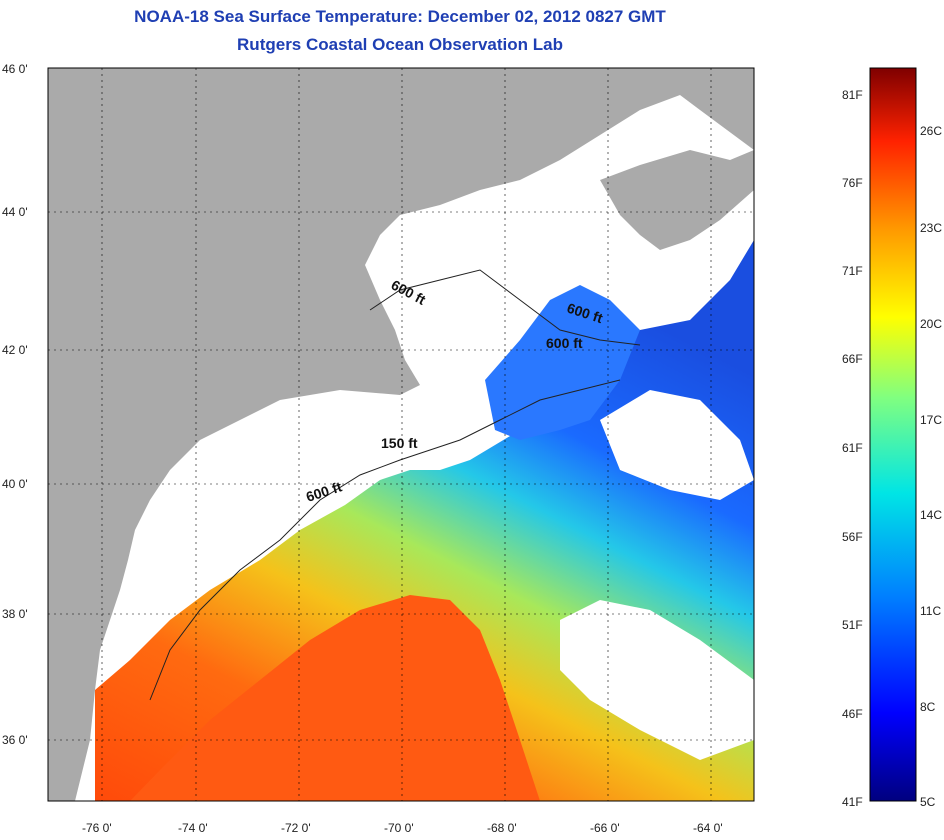  I want to click on warm-core, so click(335, 698).